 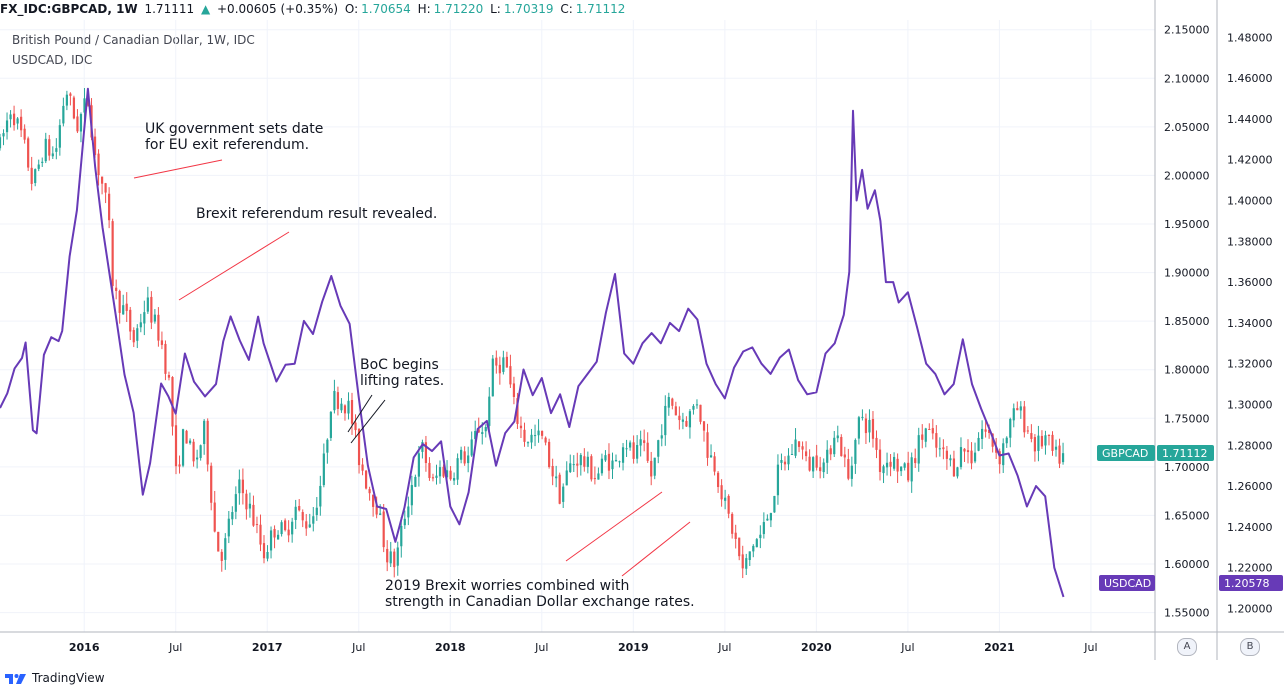 I want to click on time-axis-label: 2020, so click(x=816, y=647).